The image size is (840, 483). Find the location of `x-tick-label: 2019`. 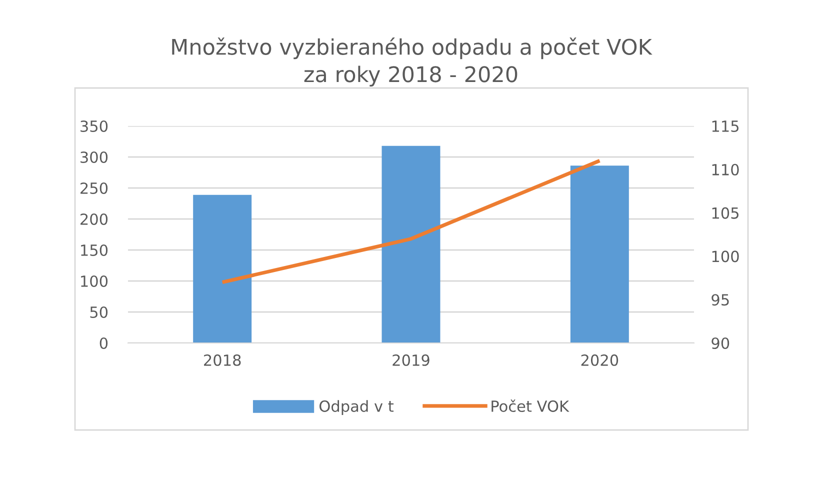

x-tick-label: 2019 is located at coordinates (411, 360).